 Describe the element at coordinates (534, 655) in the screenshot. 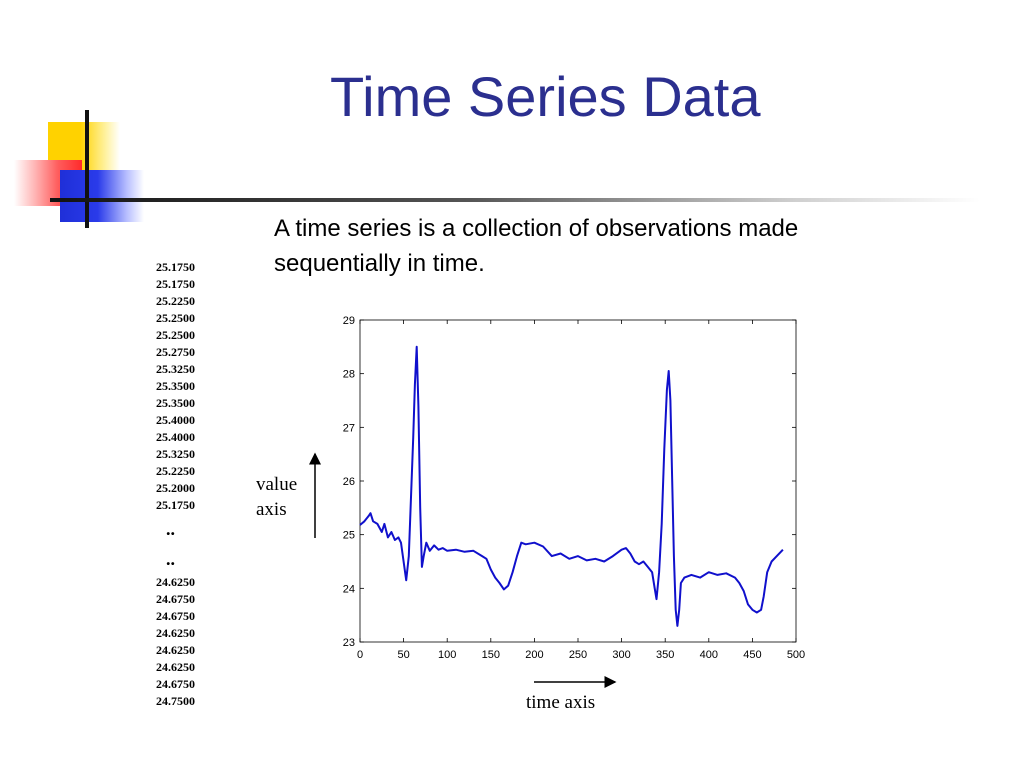

I see `x-tick-label: 200` at that location.